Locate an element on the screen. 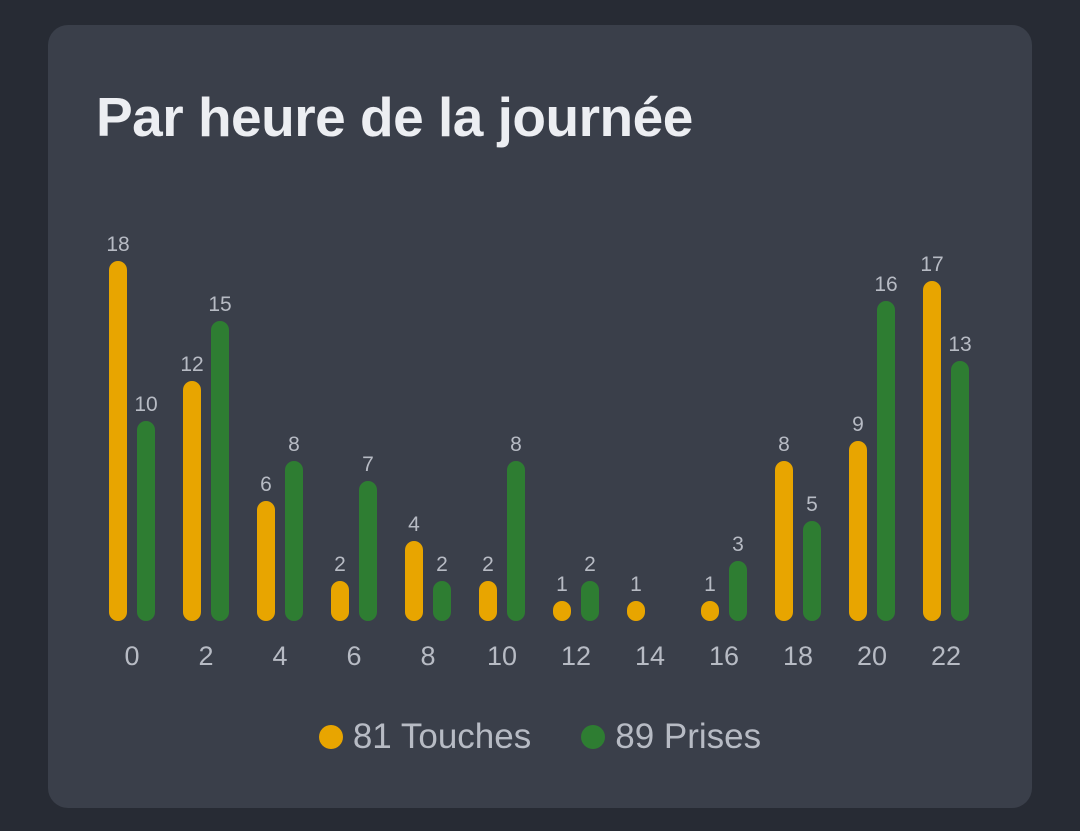 Image resolution: width=1080 pixels, height=831 pixels. chart-legend: 81 Touches 89 Prises is located at coordinates (540, 737).